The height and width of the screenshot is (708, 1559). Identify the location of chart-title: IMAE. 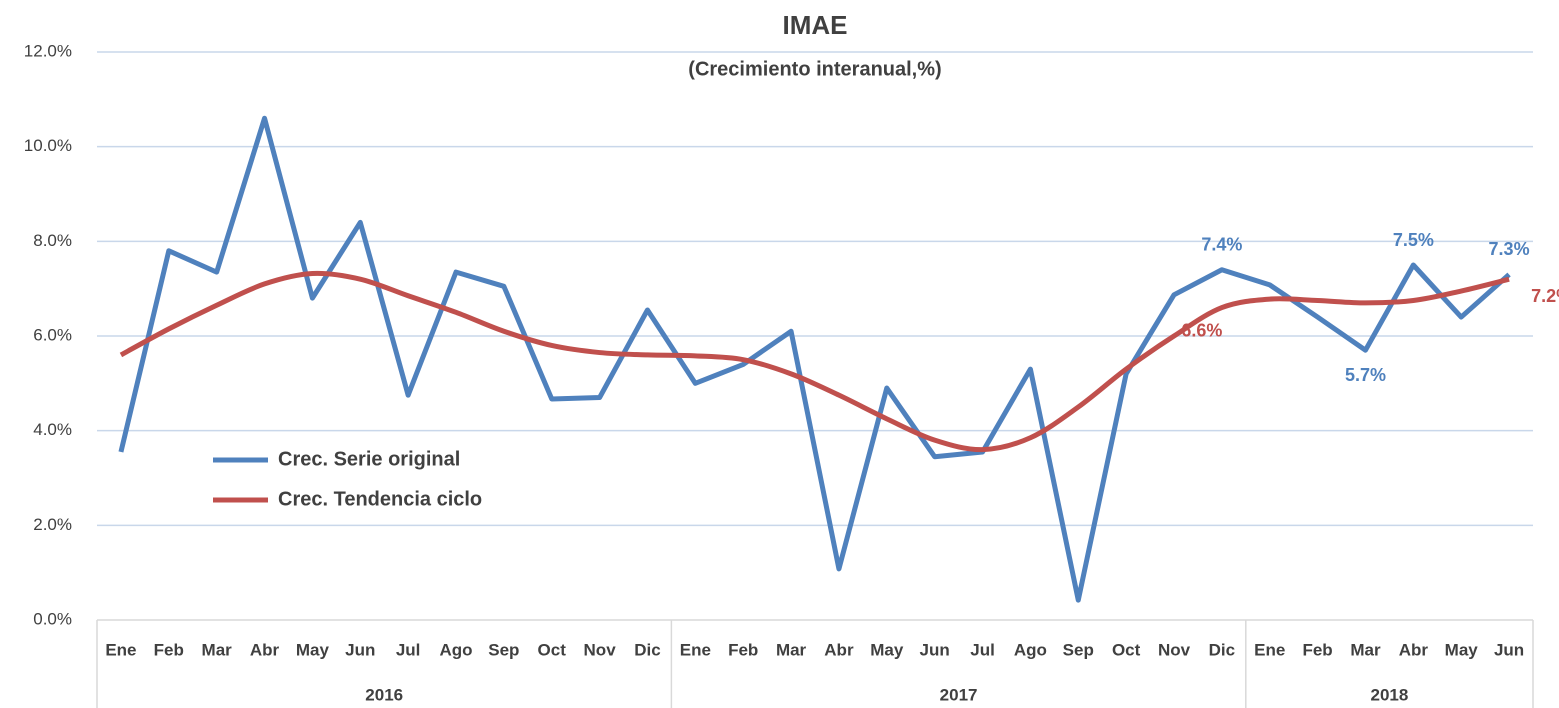
(815, 25).